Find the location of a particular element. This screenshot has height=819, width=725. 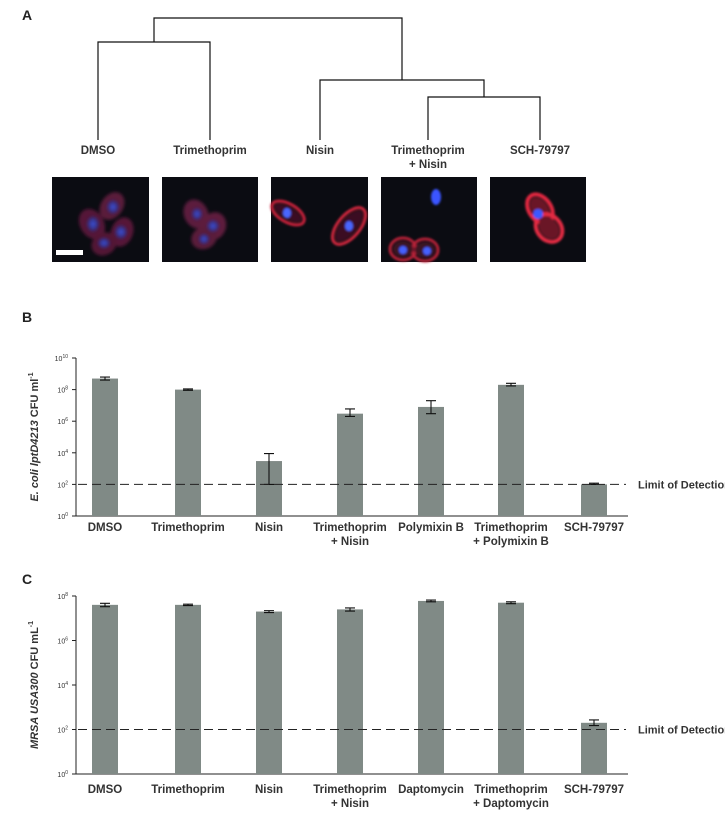

category-label-4-line-0: Polymixin B is located at coordinates (431, 528).